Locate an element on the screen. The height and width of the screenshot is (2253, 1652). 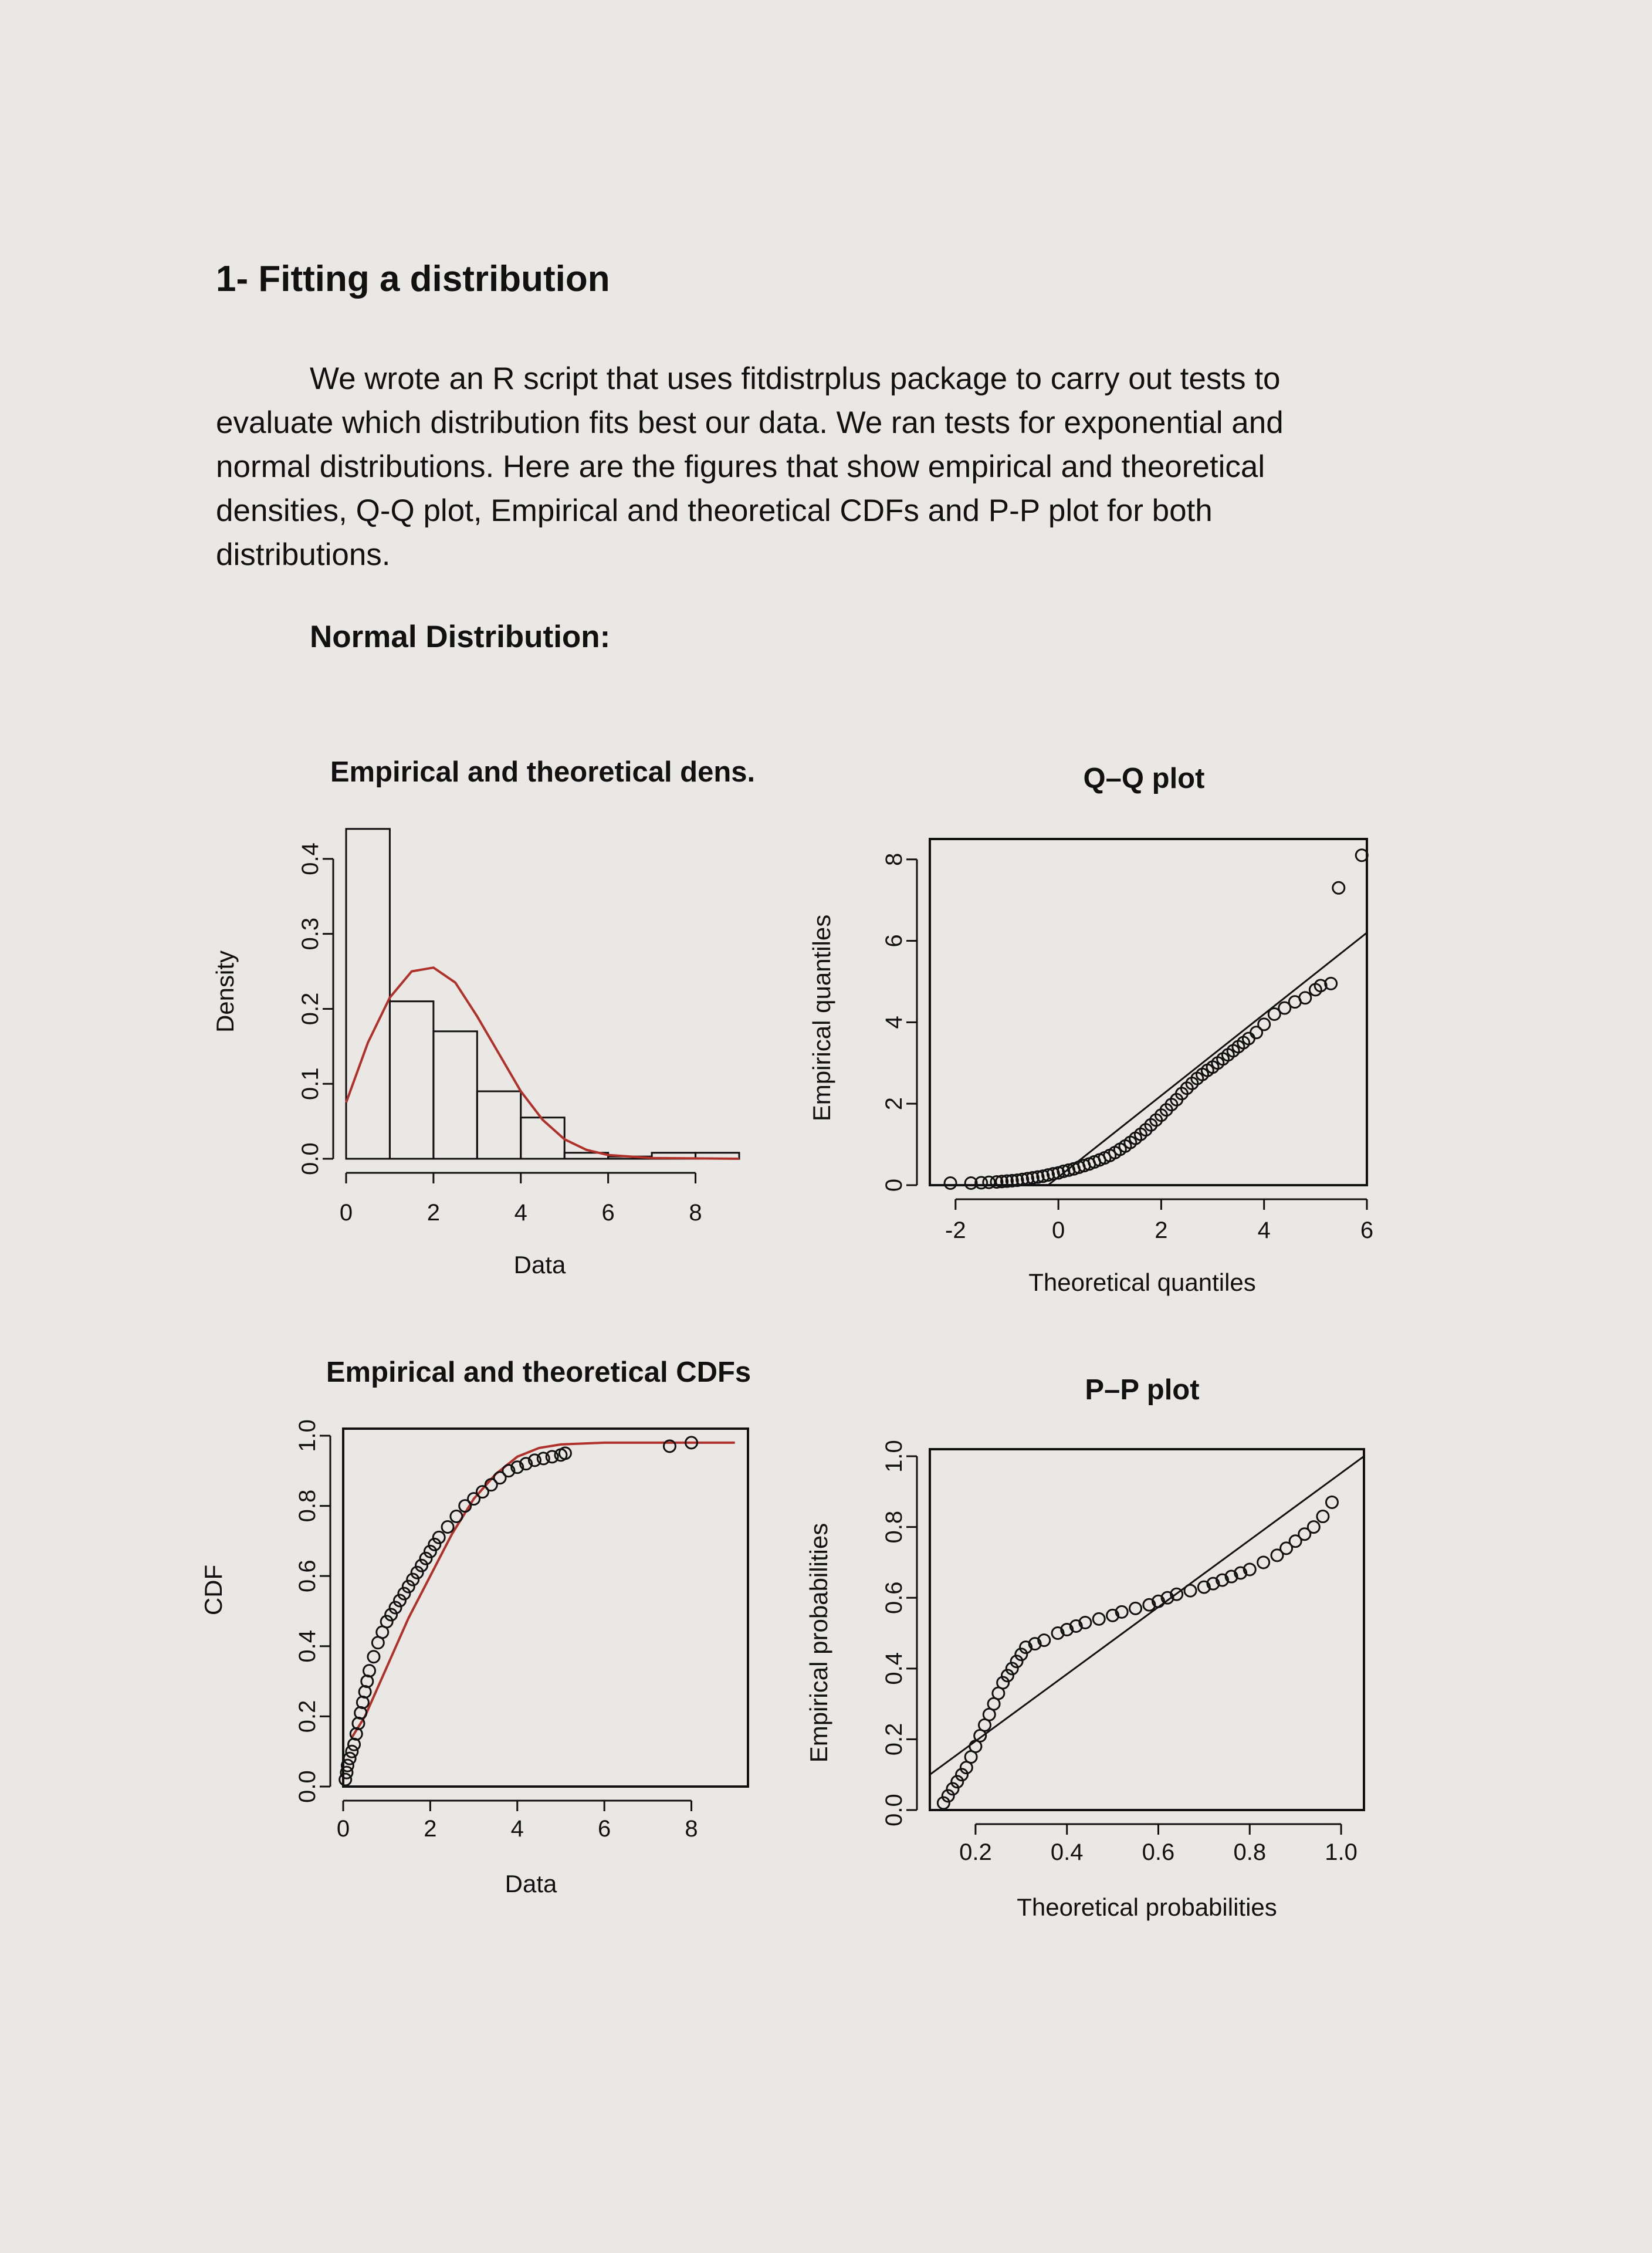
chart1-y-tick-label: 0.1 is located at coordinates (310, 1083).